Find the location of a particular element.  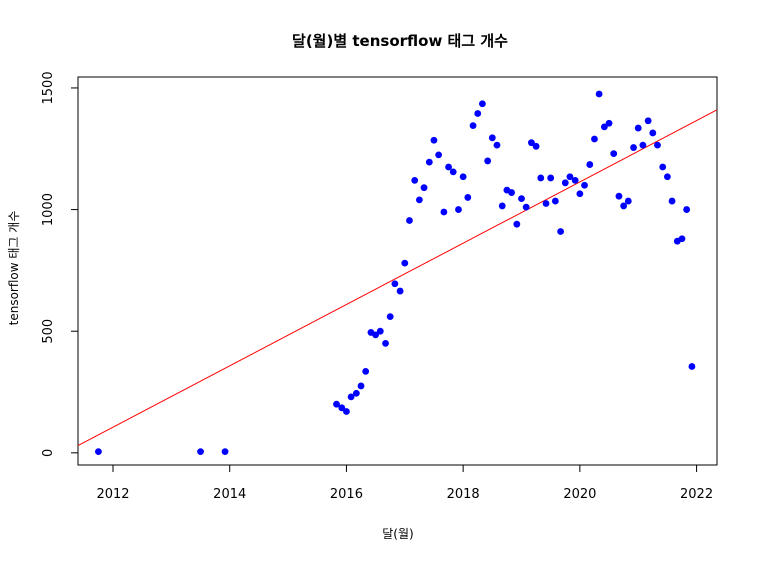

x-tick-label: 2020 is located at coordinates (579, 494).